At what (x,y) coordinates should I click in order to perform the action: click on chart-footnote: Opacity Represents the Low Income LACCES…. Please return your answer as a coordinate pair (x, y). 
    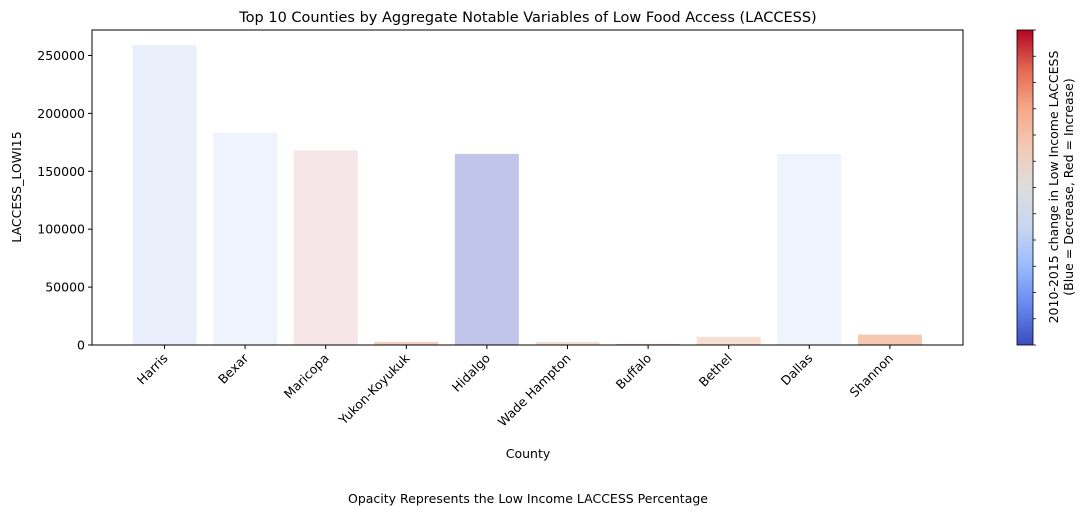
    Looking at the image, I should click on (528, 498).